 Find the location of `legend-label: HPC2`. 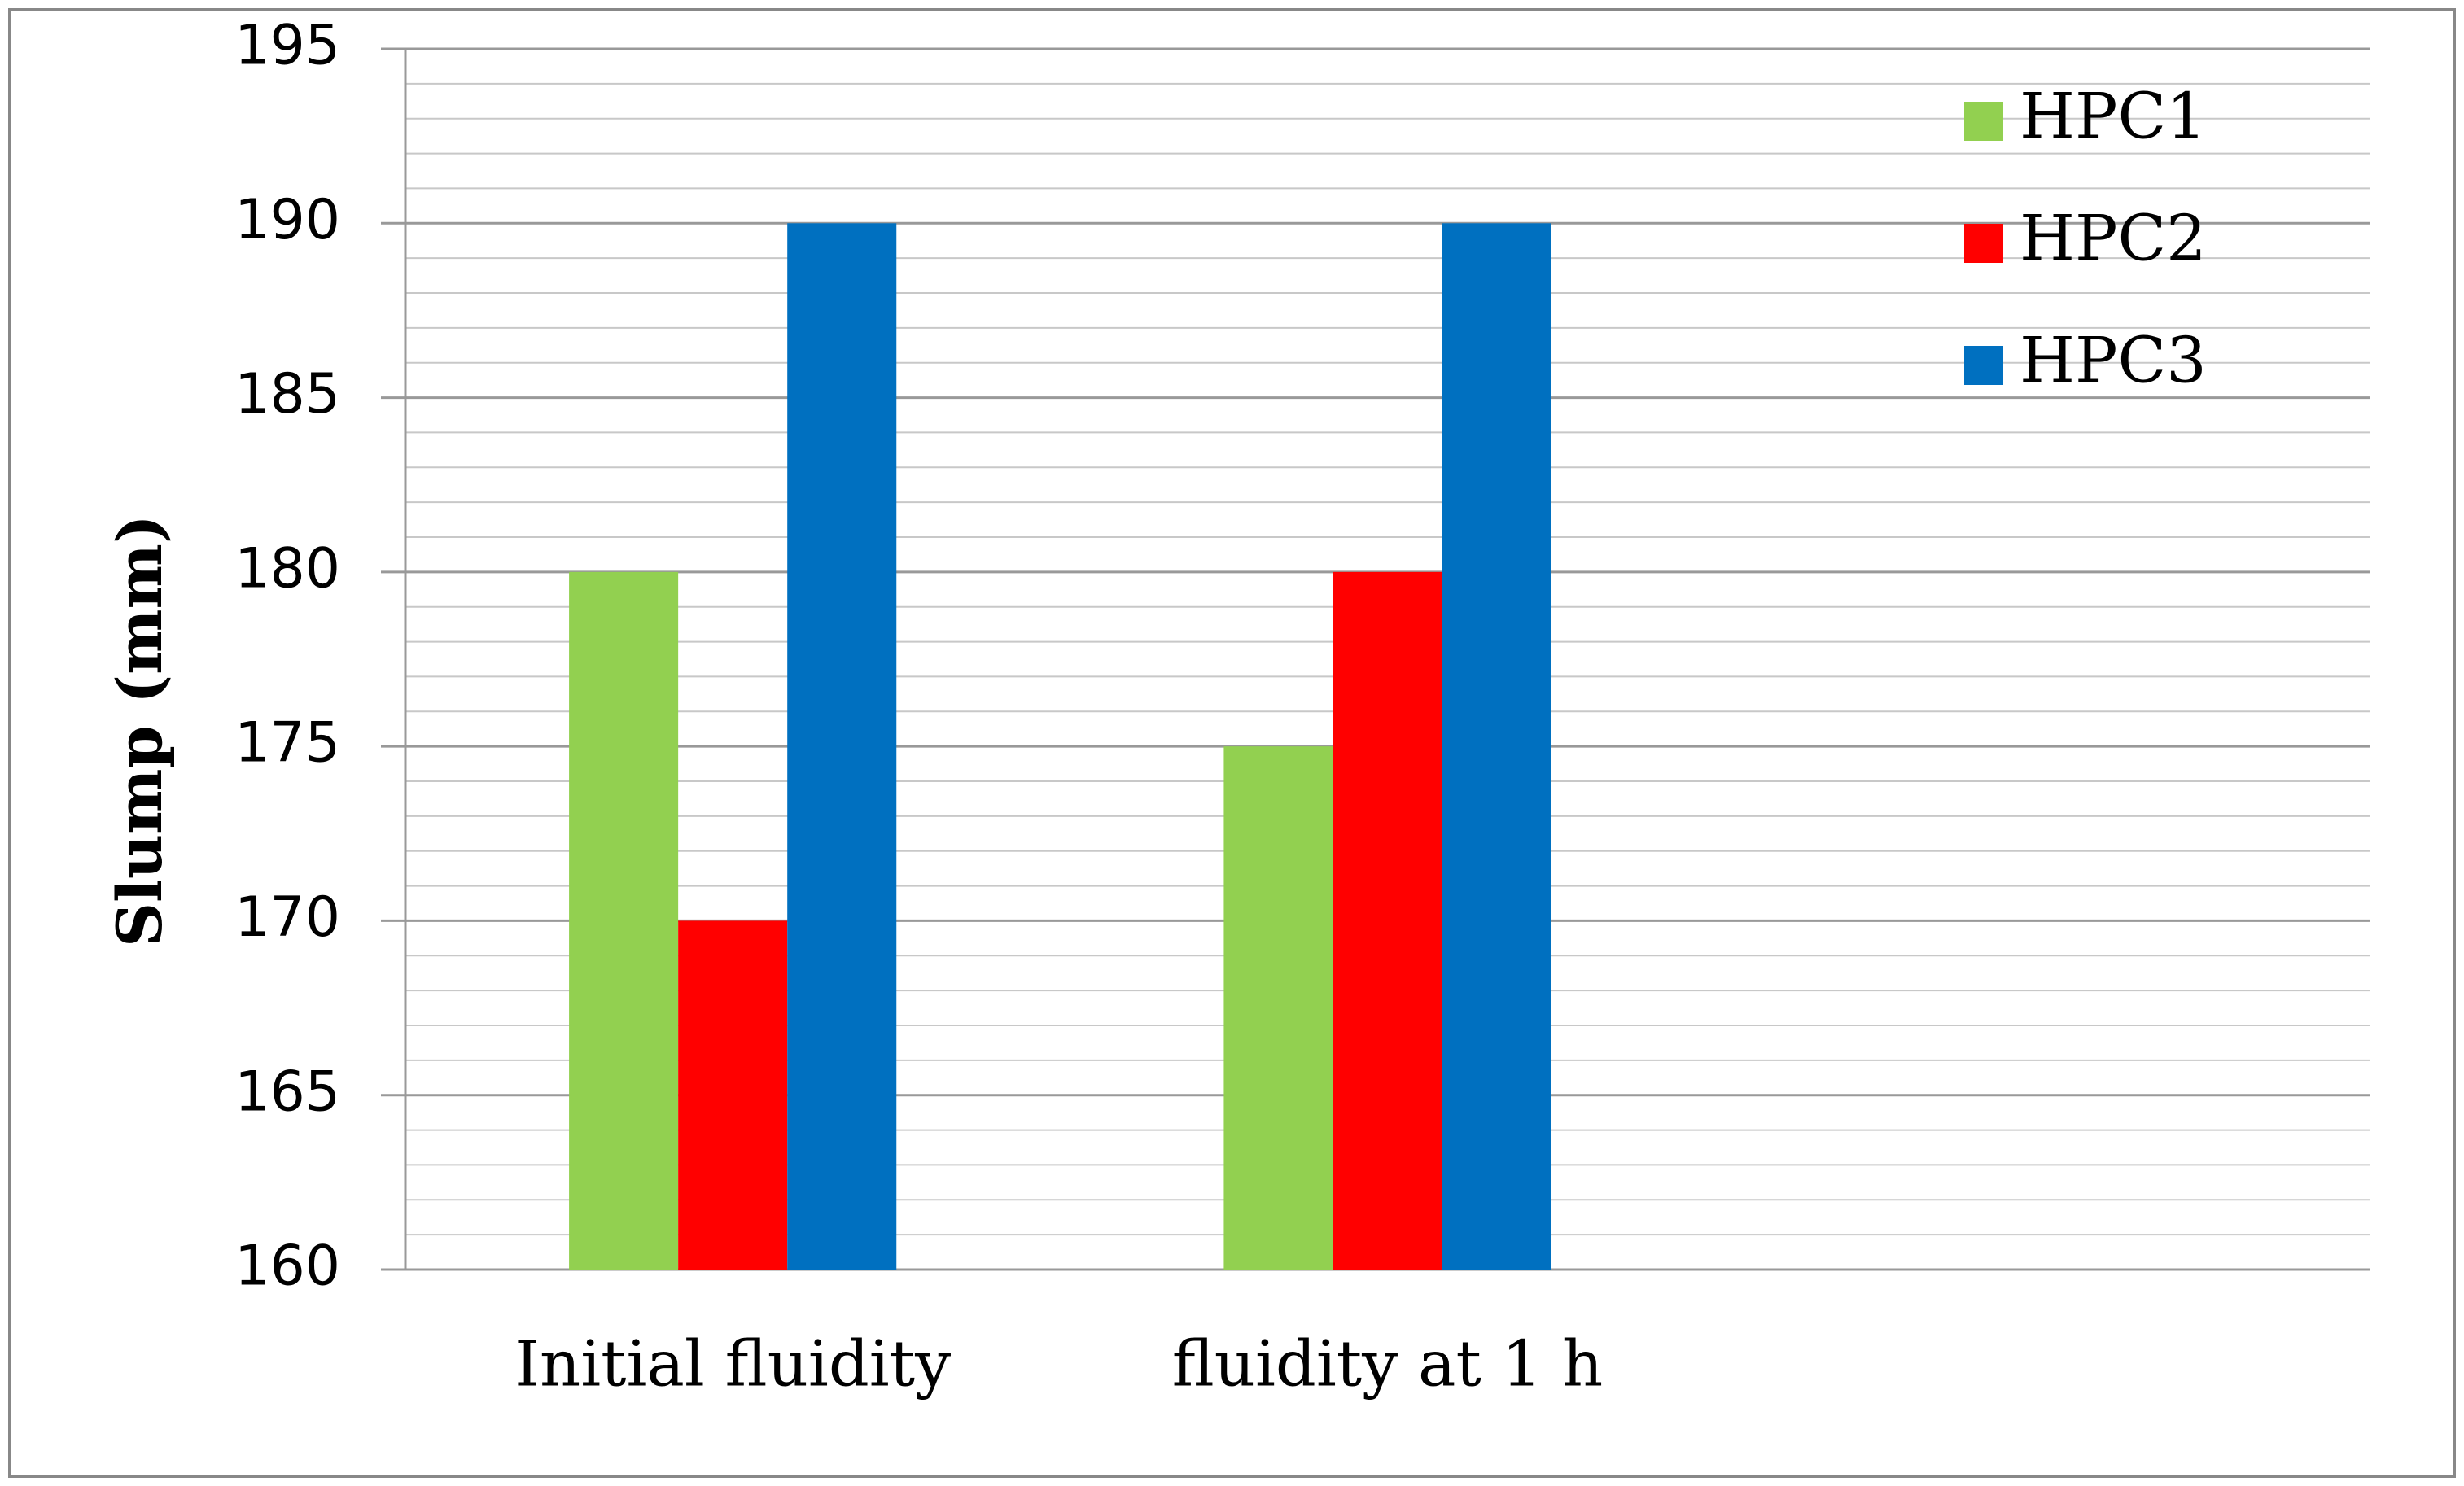

legend-label: HPC2 is located at coordinates (2114, 240).